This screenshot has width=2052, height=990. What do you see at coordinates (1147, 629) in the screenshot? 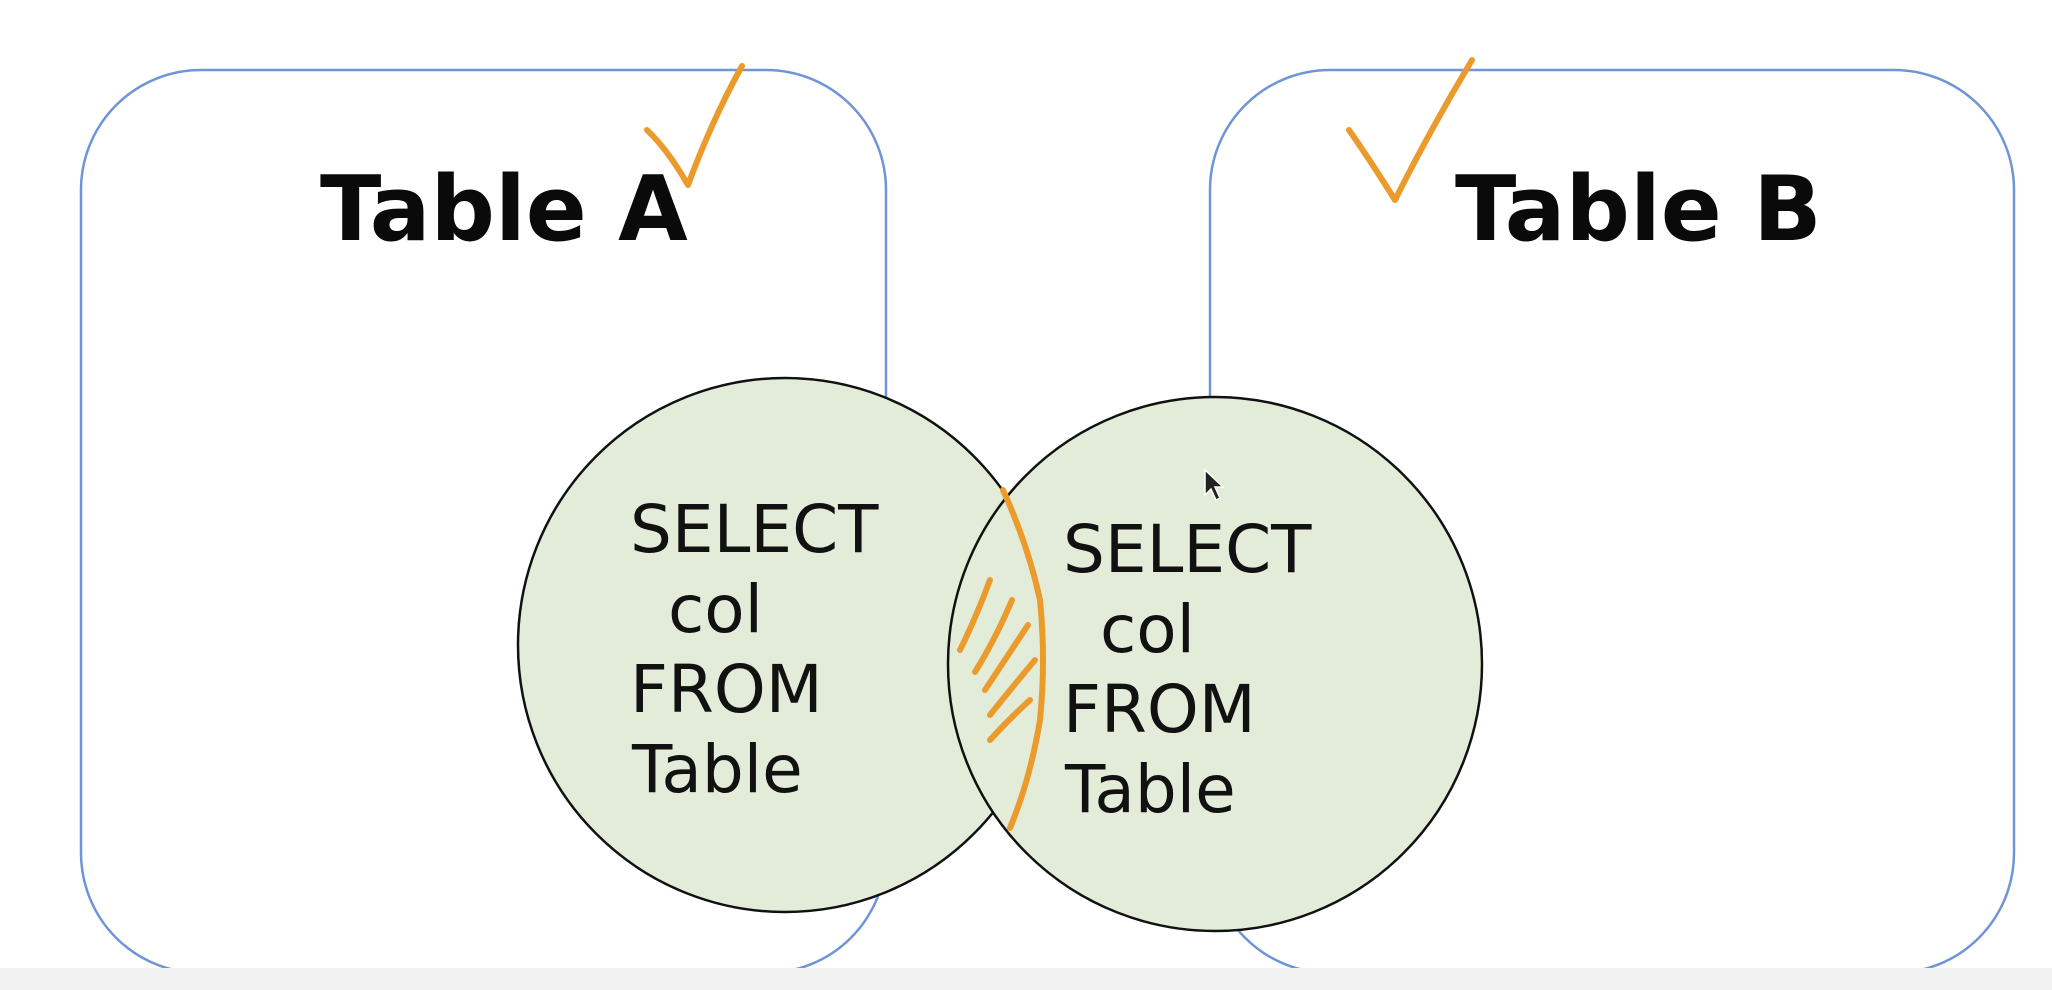
I see `query-b-col: col` at bounding box center [1147, 629].